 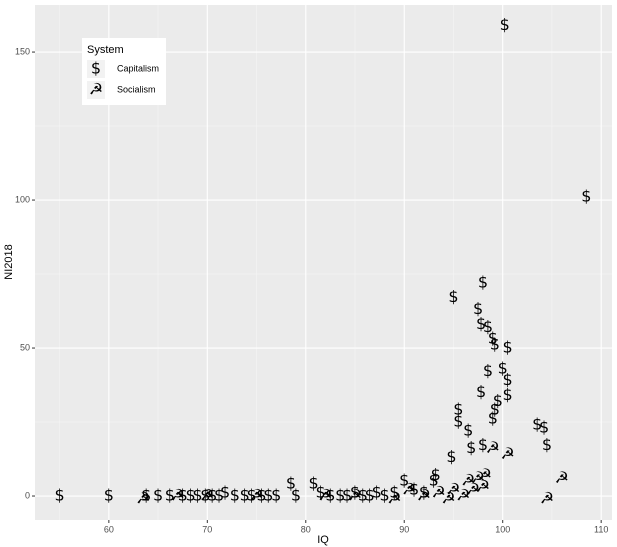 I want to click on x-tick-label: 90, so click(x=404, y=529).